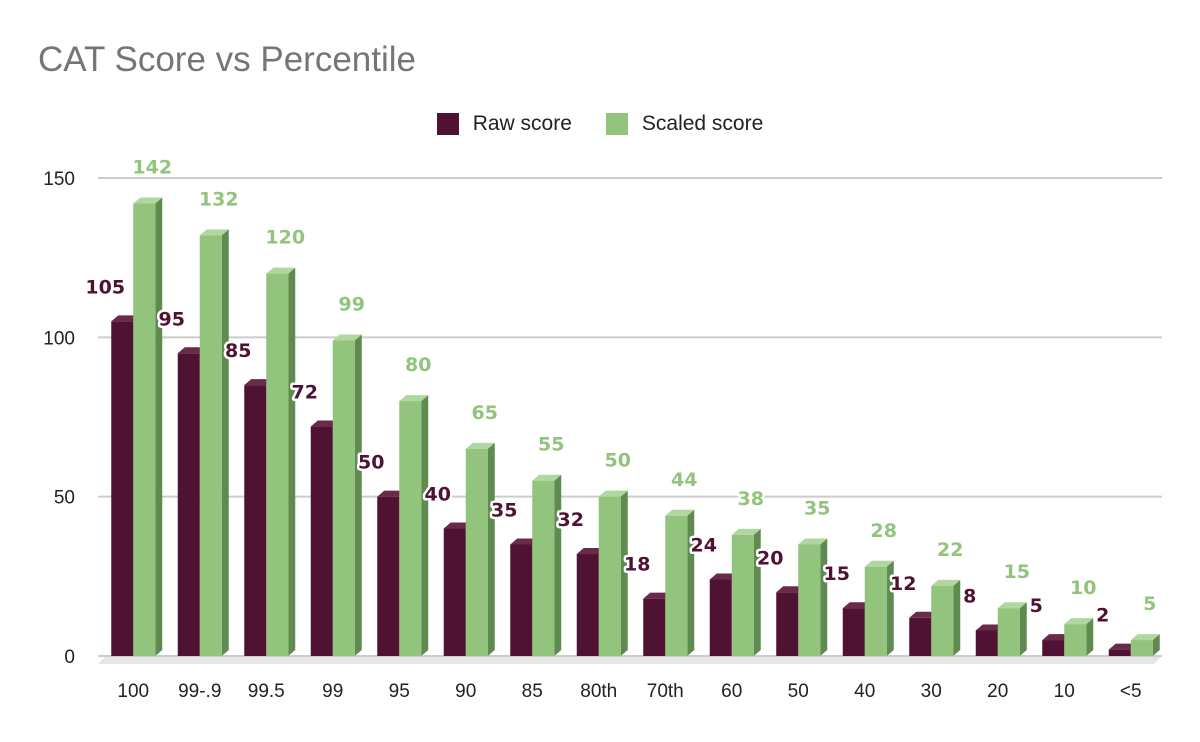 This screenshot has height=742, width=1200. I want to click on data-label-raw: 8, so click(969, 597).